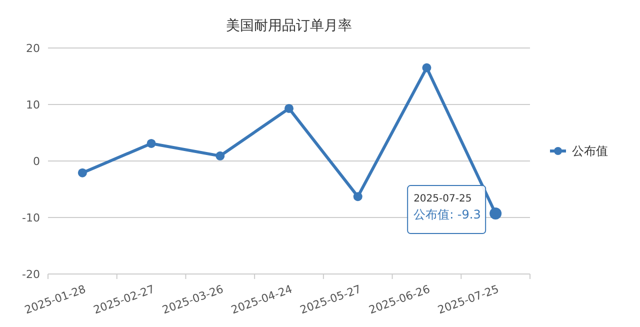 Image resolution: width=640 pixels, height=327 pixels. I want to click on y-tick-label: 10, so click(33, 105).